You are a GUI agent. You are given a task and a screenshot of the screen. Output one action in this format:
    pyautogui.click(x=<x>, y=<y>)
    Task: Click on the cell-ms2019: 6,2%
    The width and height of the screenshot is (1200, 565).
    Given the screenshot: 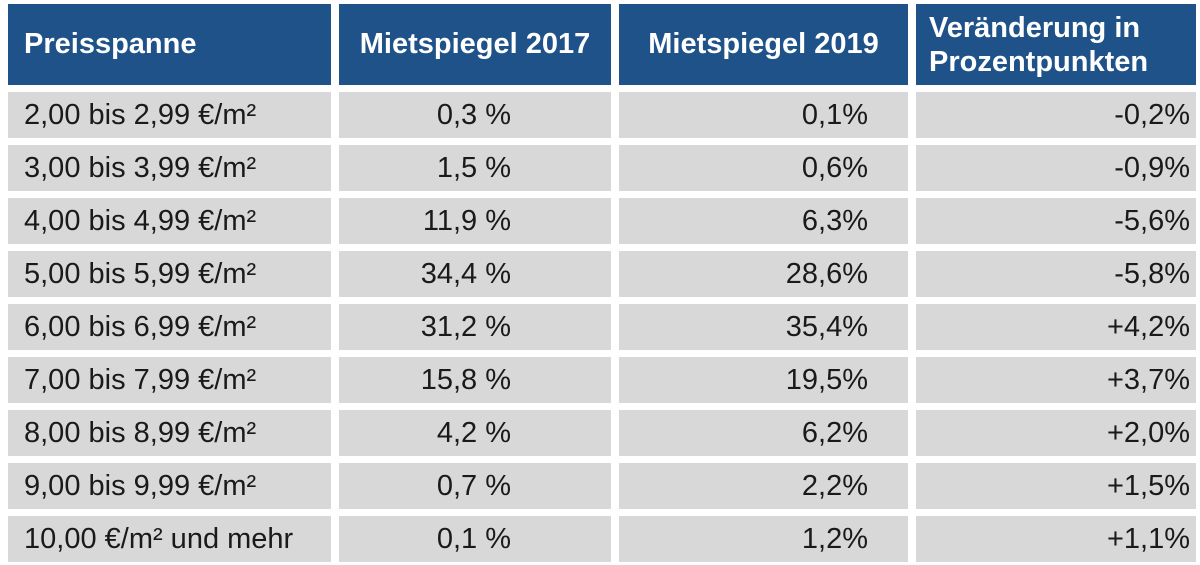 What is the action you would take?
    pyautogui.click(x=763, y=433)
    